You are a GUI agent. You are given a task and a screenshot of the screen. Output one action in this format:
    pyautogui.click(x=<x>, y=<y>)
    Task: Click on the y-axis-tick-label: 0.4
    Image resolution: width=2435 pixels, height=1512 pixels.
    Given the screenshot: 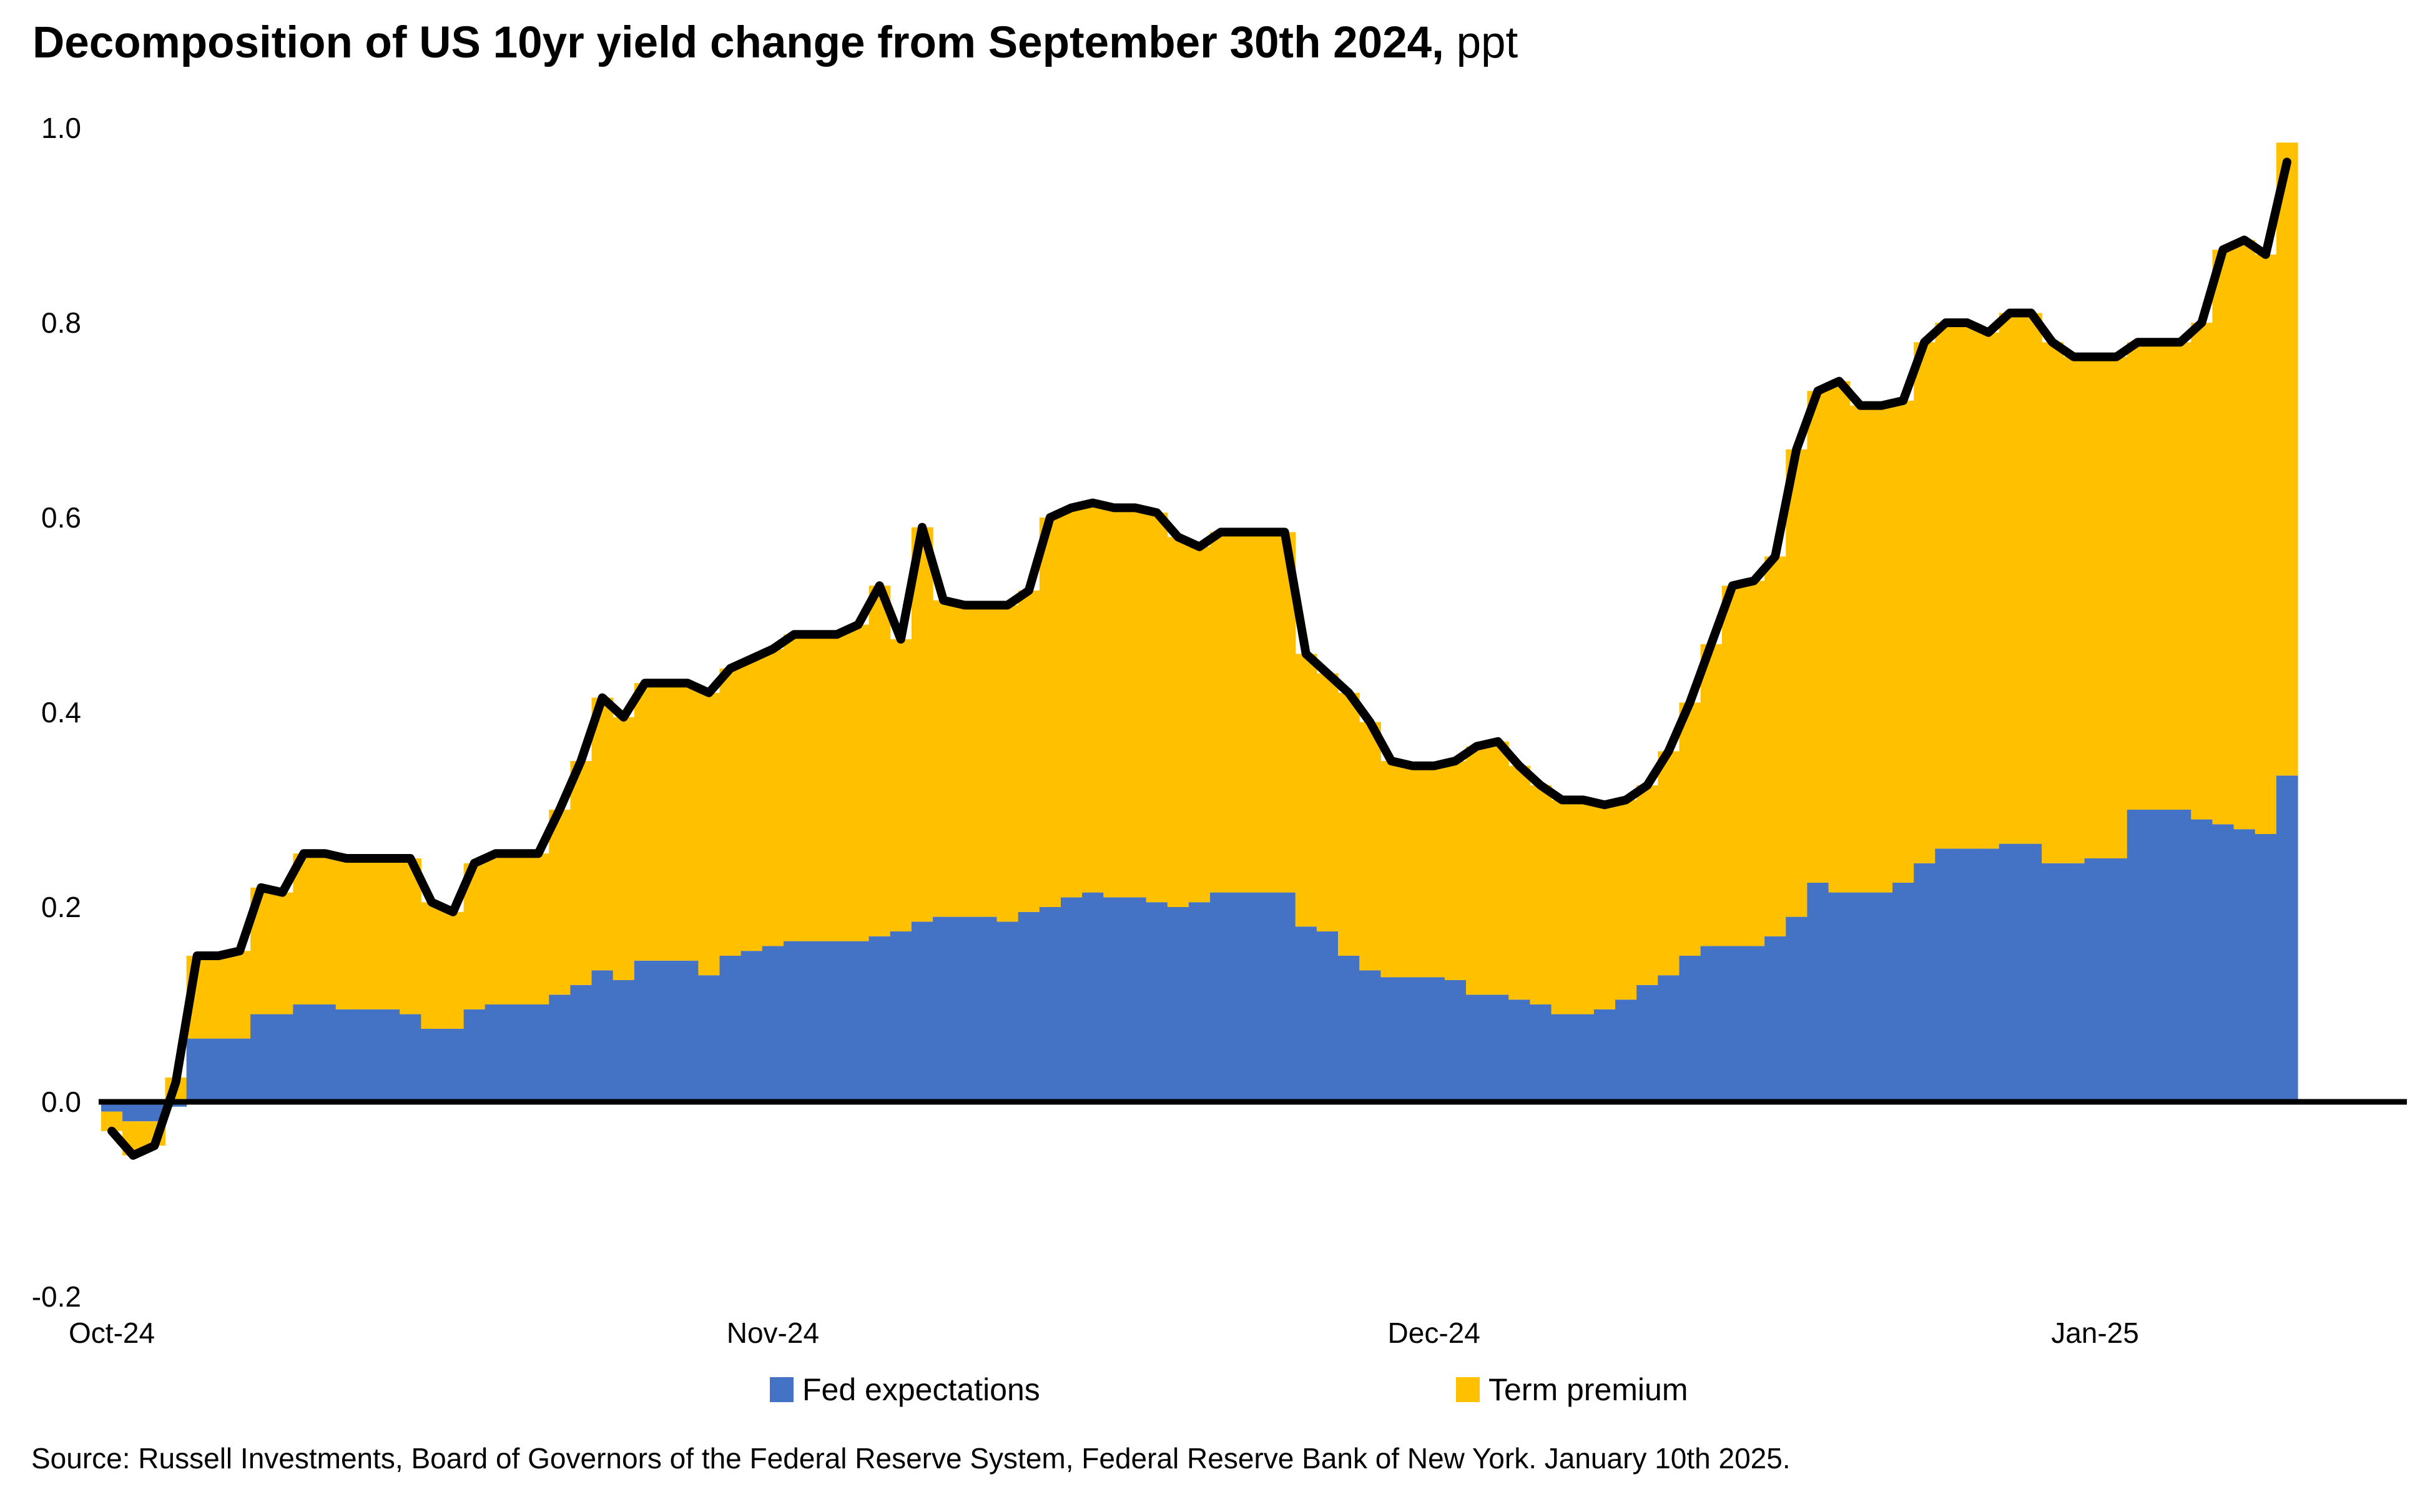 What is the action you would take?
    pyautogui.click(x=61, y=712)
    